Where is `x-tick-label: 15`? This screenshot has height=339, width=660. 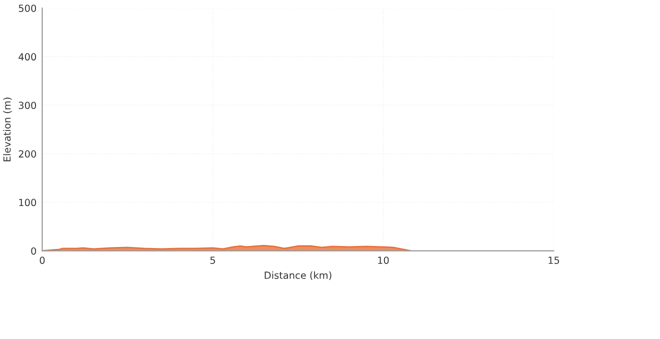 x-tick-label: 15 is located at coordinates (554, 260).